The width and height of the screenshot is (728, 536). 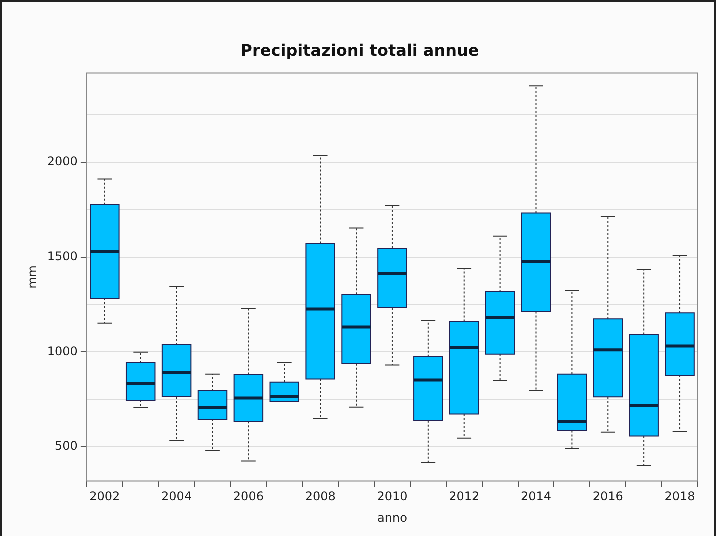 I want to click on x-tick-label: 2014, so click(x=536, y=497).